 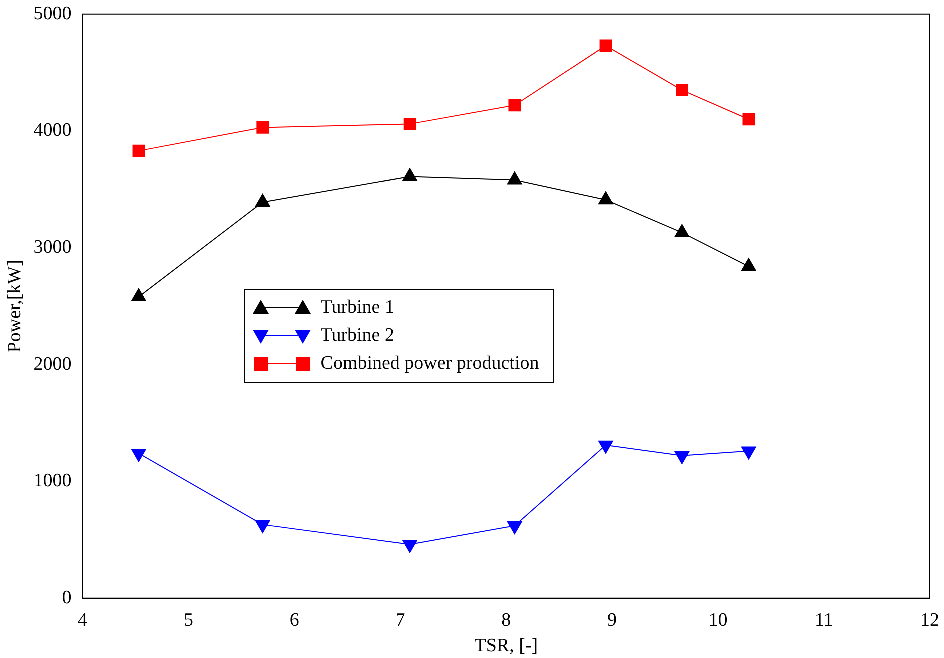 I want to click on y-tick-label: 3000, so click(x=53, y=247).